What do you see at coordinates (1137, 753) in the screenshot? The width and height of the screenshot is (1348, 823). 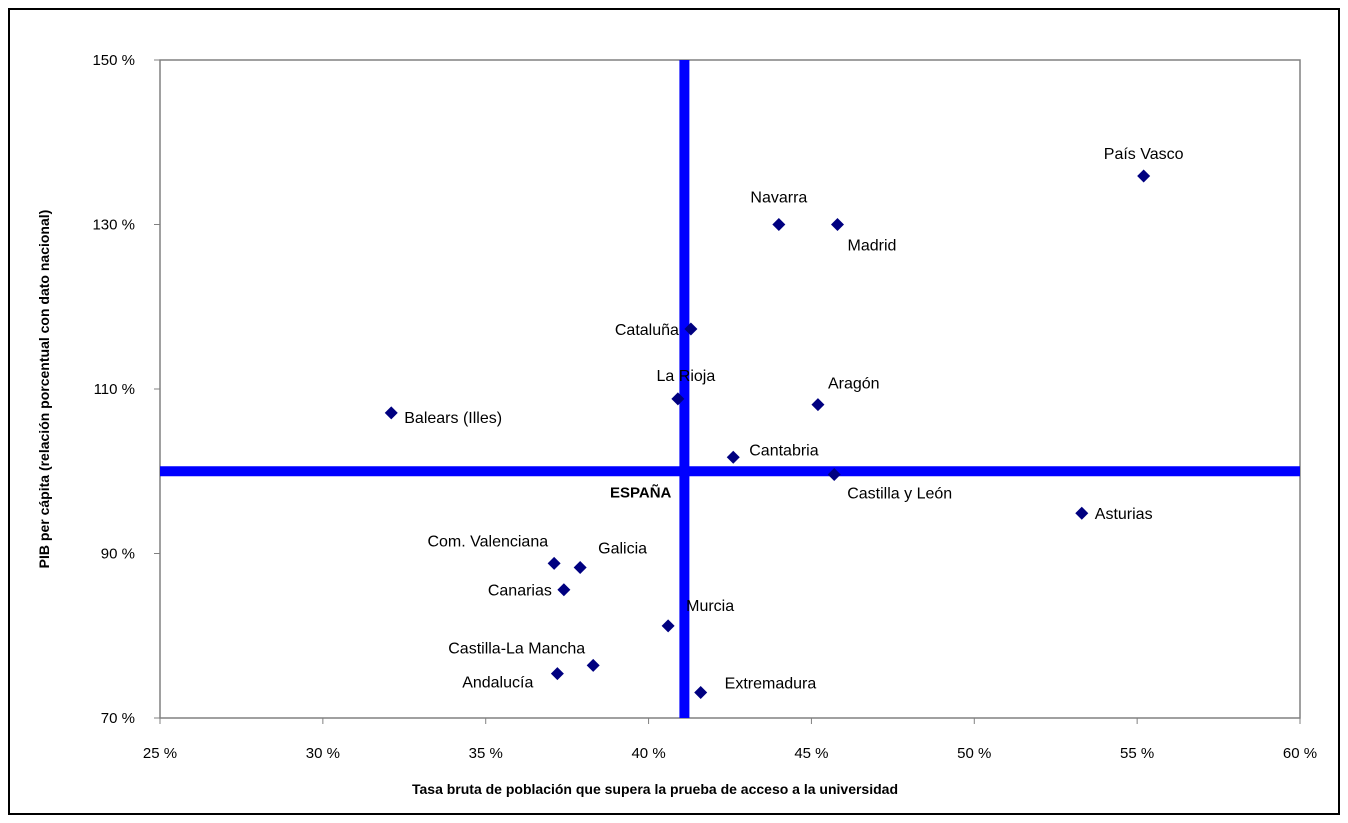 I see `x-tick-label: 55 %` at bounding box center [1137, 753].